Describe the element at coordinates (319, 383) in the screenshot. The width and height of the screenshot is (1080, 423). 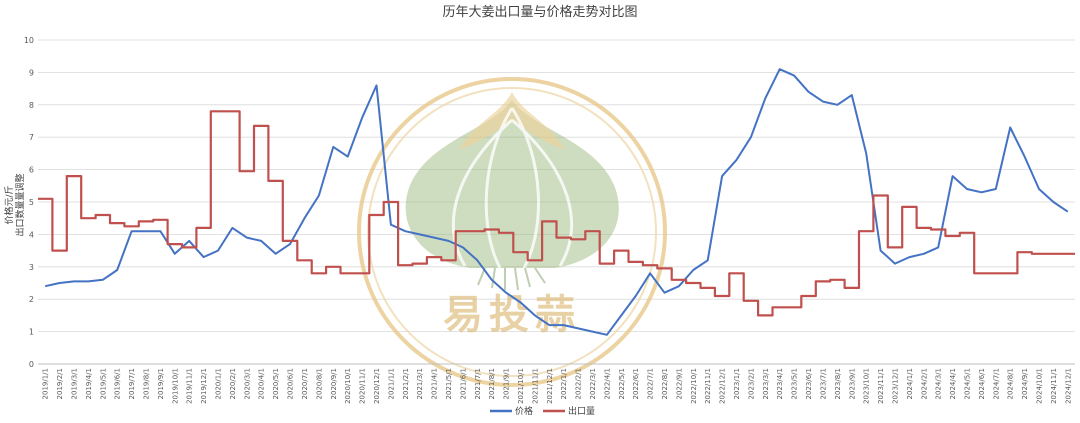
I see `x-tick-label: 2020/8/1` at that location.